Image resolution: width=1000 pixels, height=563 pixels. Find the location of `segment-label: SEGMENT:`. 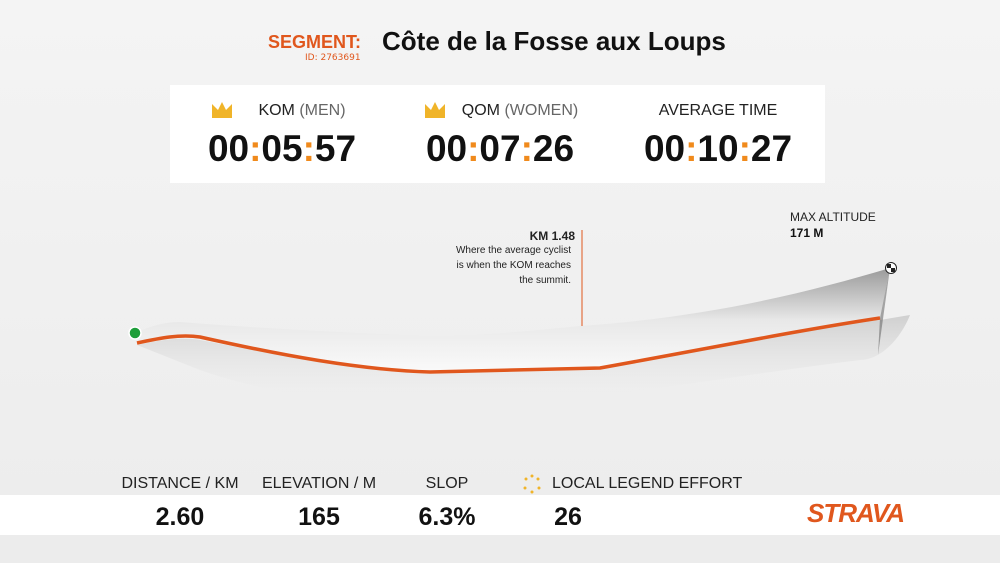

segment-label: SEGMENT: is located at coordinates (315, 42).